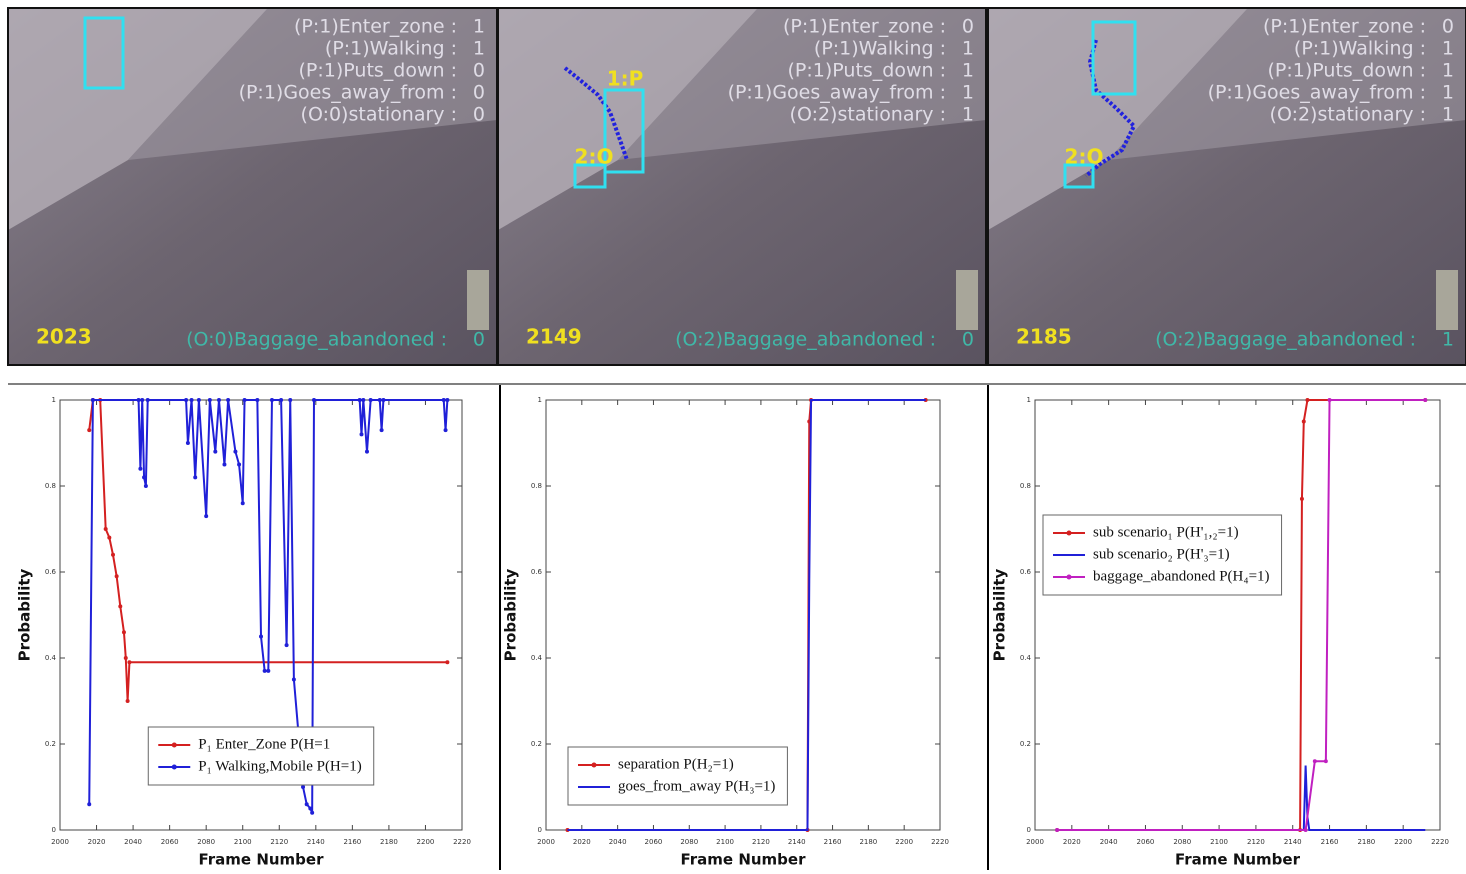  What do you see at coordinates (746, 615) in the screenshot?
I see `series-line` at bounding box center [746, 615].